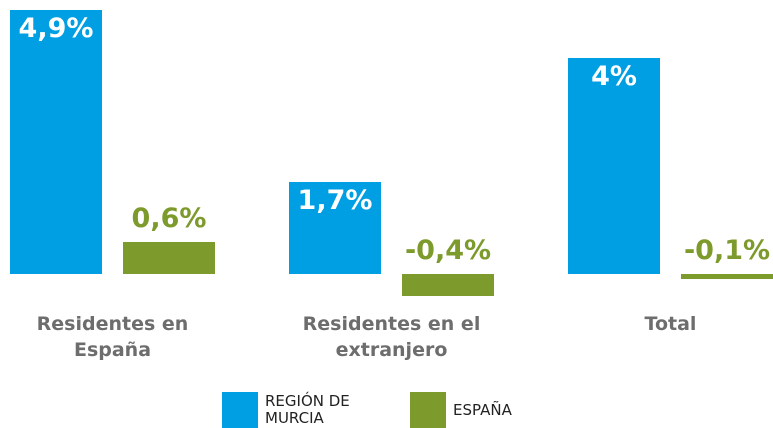  Describe the element at coordinates (56, 28) in the screenshot. I see `value-label: 4,9%` at that location.